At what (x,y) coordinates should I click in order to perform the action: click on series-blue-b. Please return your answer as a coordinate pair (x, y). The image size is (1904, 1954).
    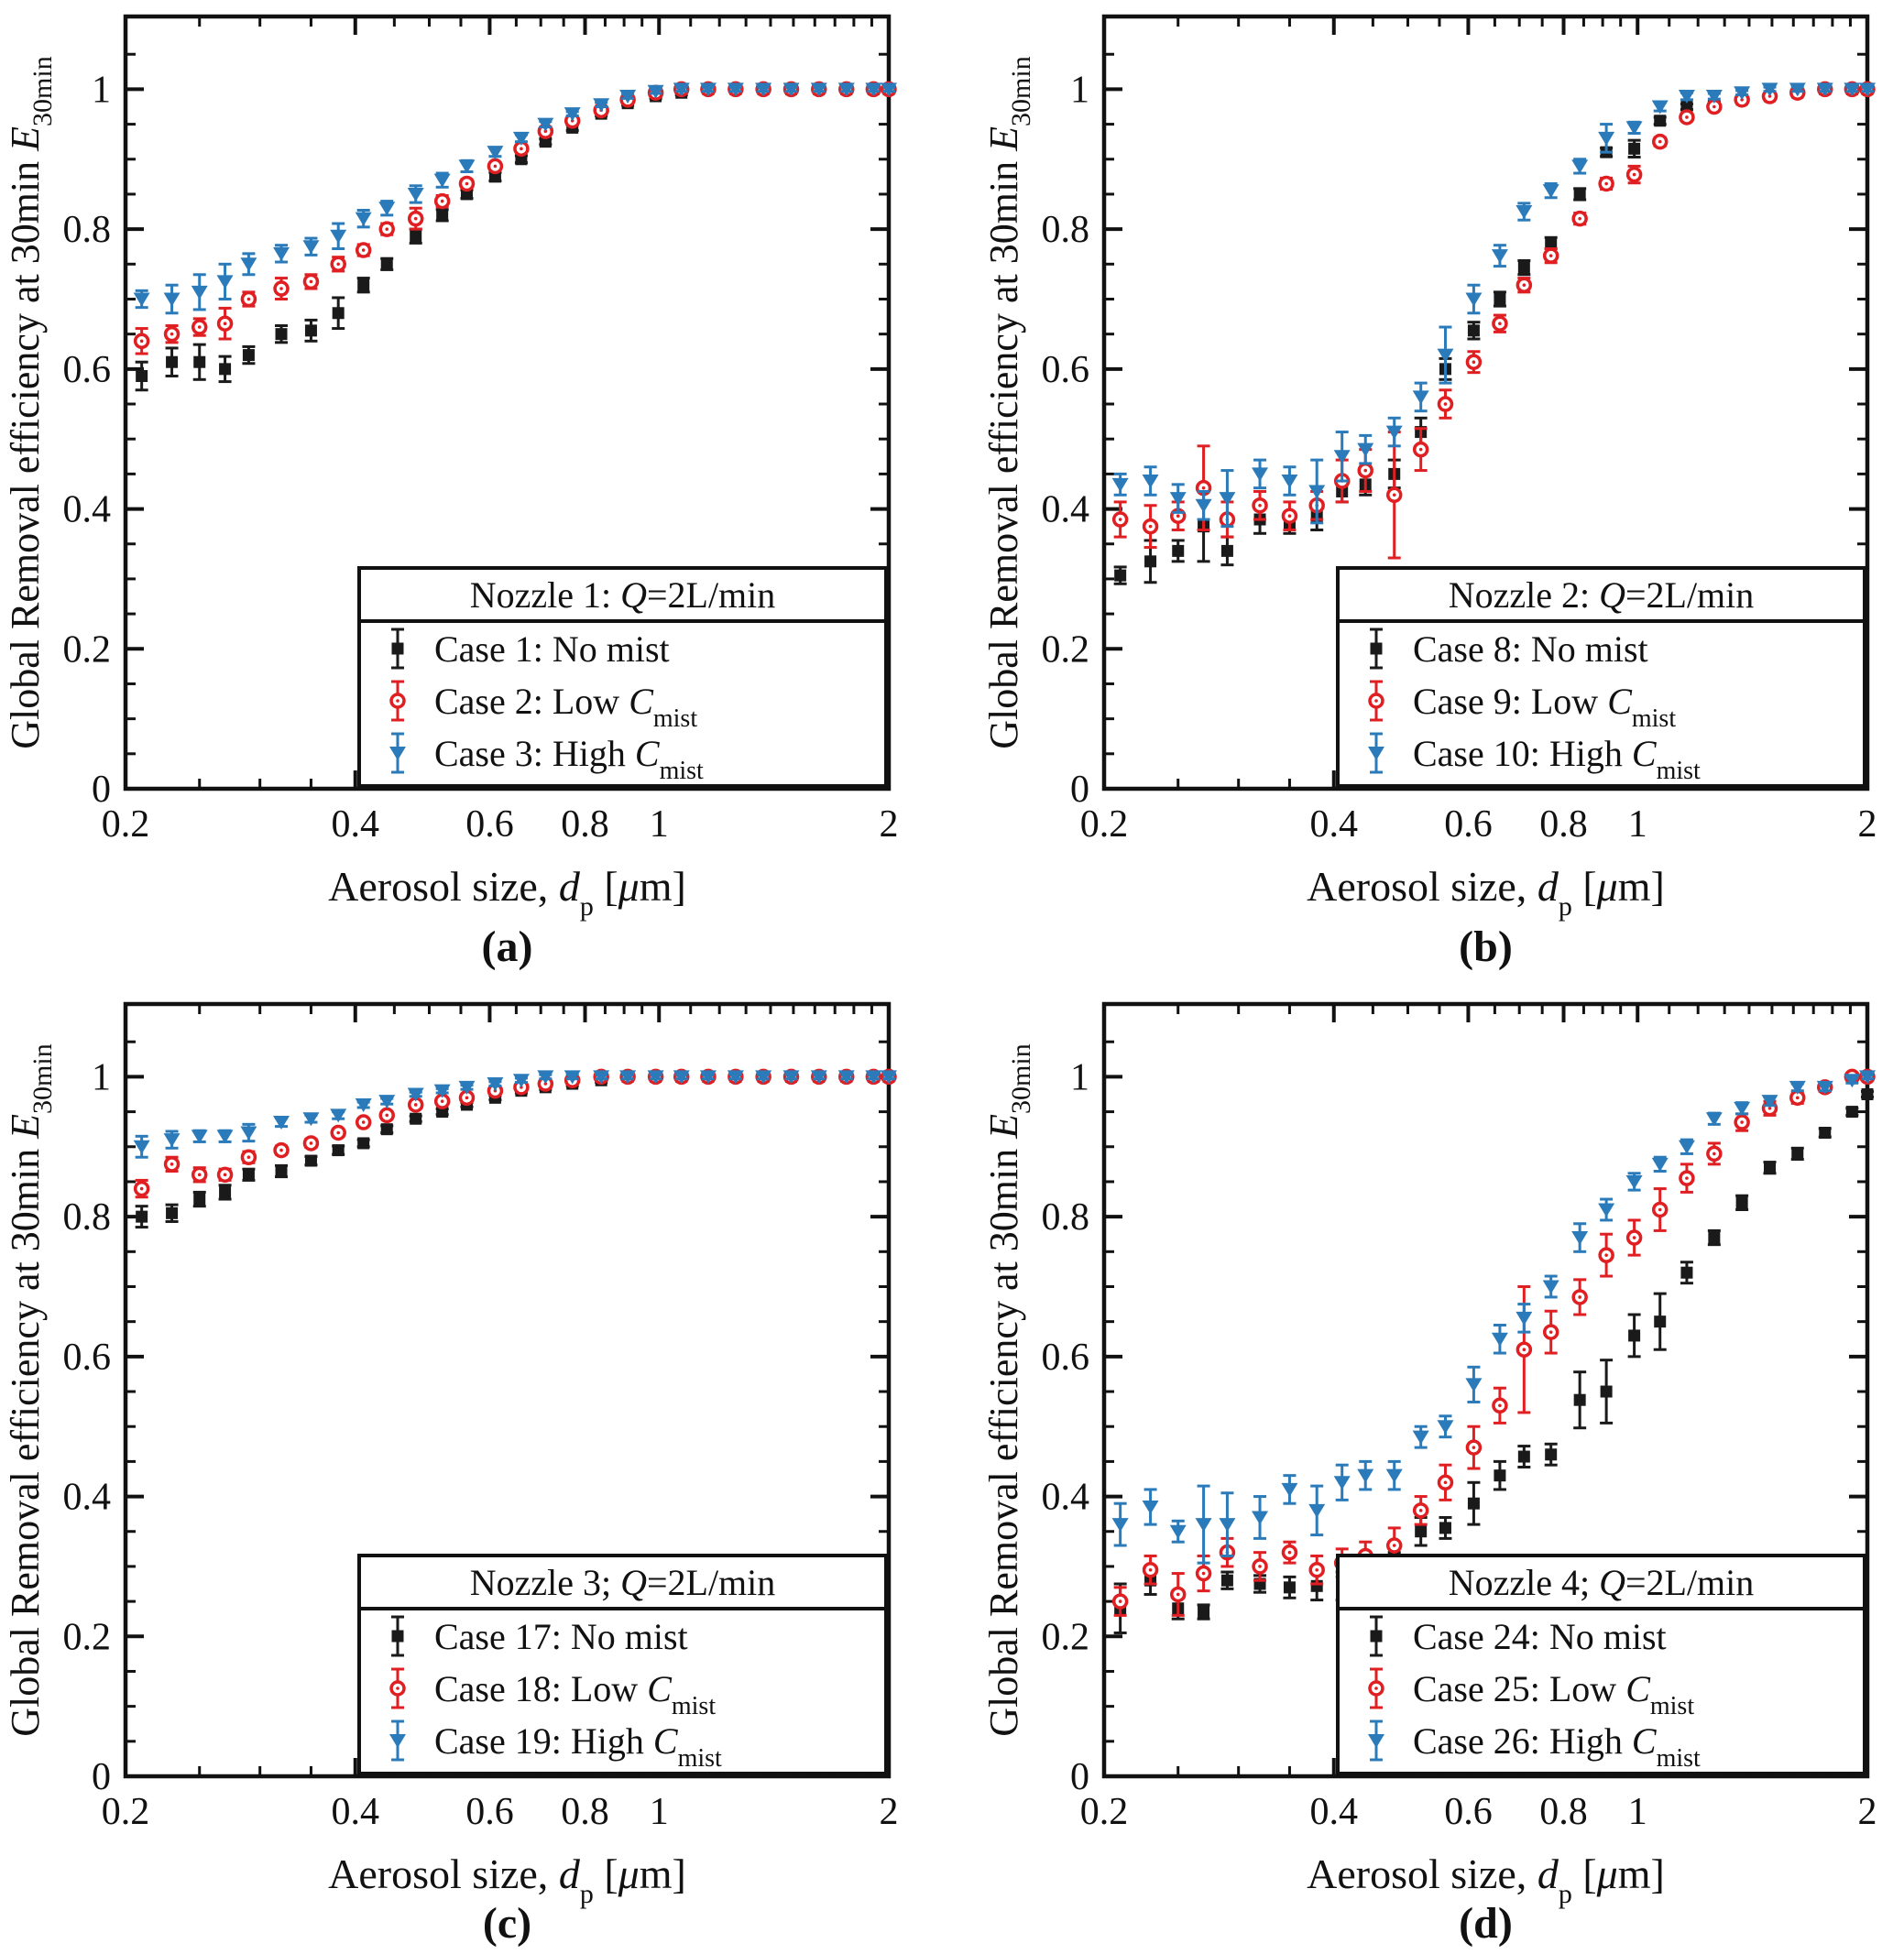
    Looking at the image, I should click on (1493, 306).